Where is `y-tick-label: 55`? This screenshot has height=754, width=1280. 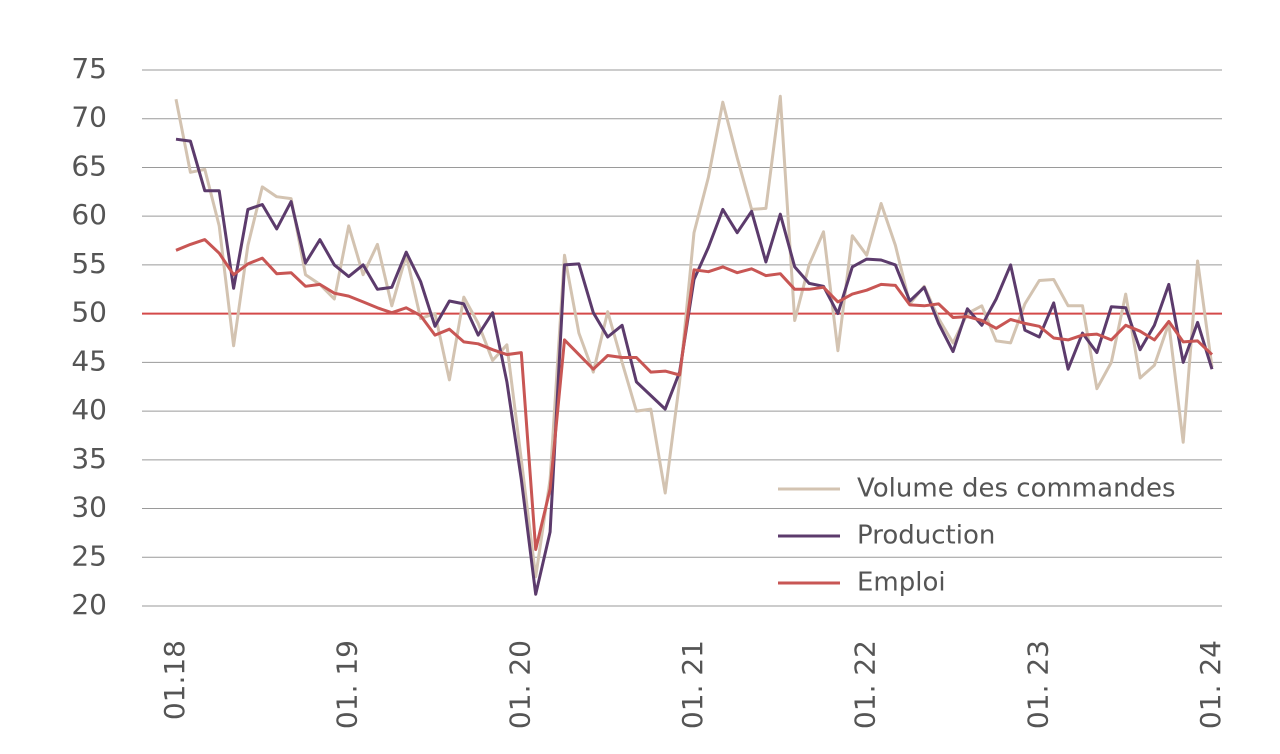
y-tick-label: 55 is located at coordinates (89, 263).